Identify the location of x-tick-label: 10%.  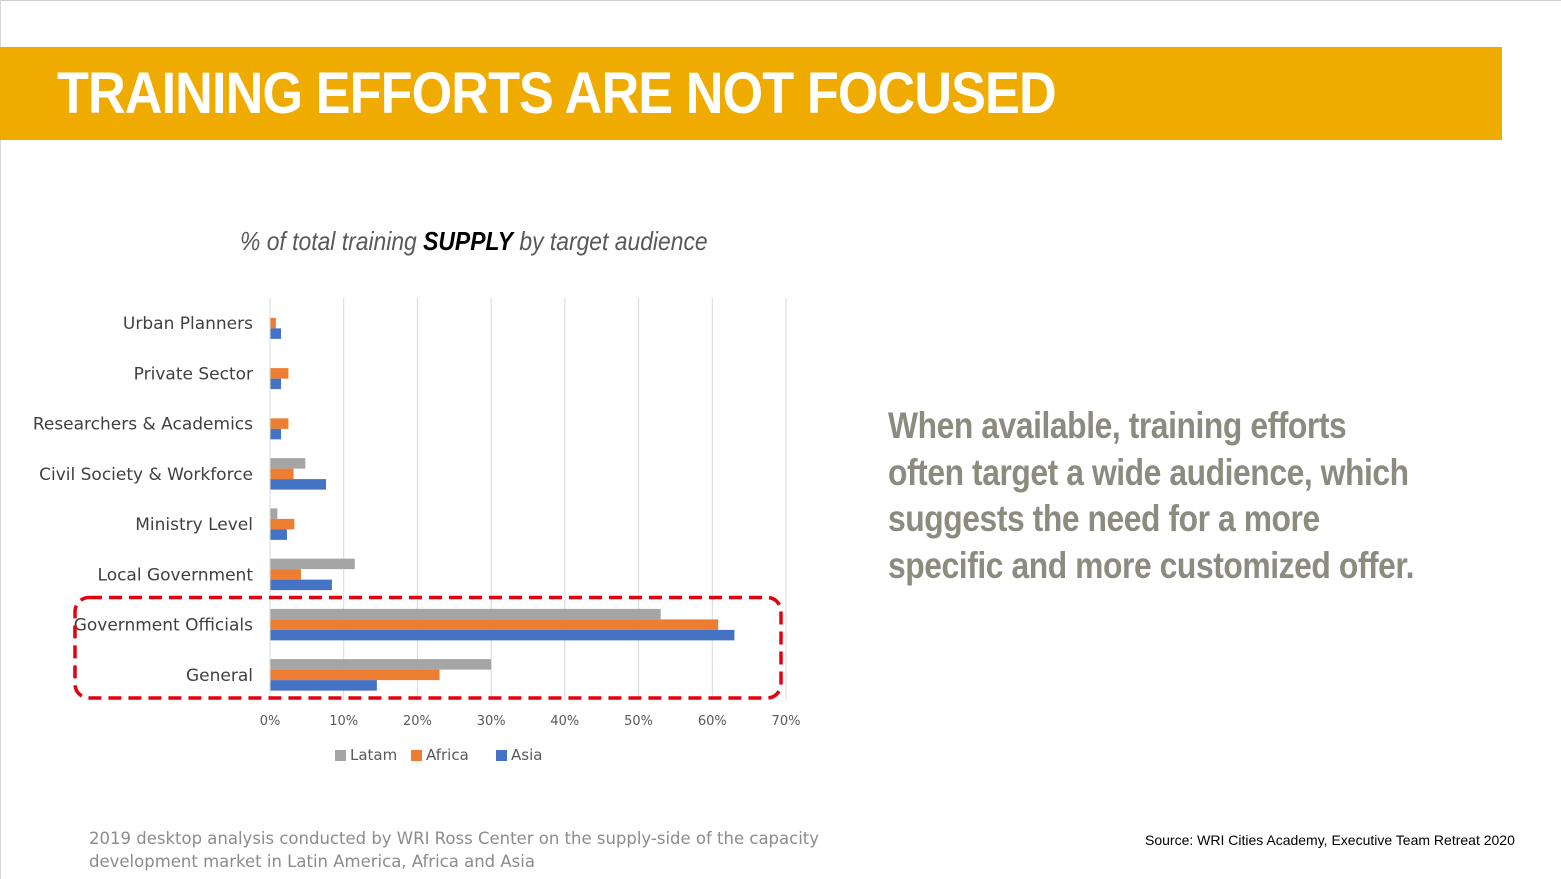
(343, 721).